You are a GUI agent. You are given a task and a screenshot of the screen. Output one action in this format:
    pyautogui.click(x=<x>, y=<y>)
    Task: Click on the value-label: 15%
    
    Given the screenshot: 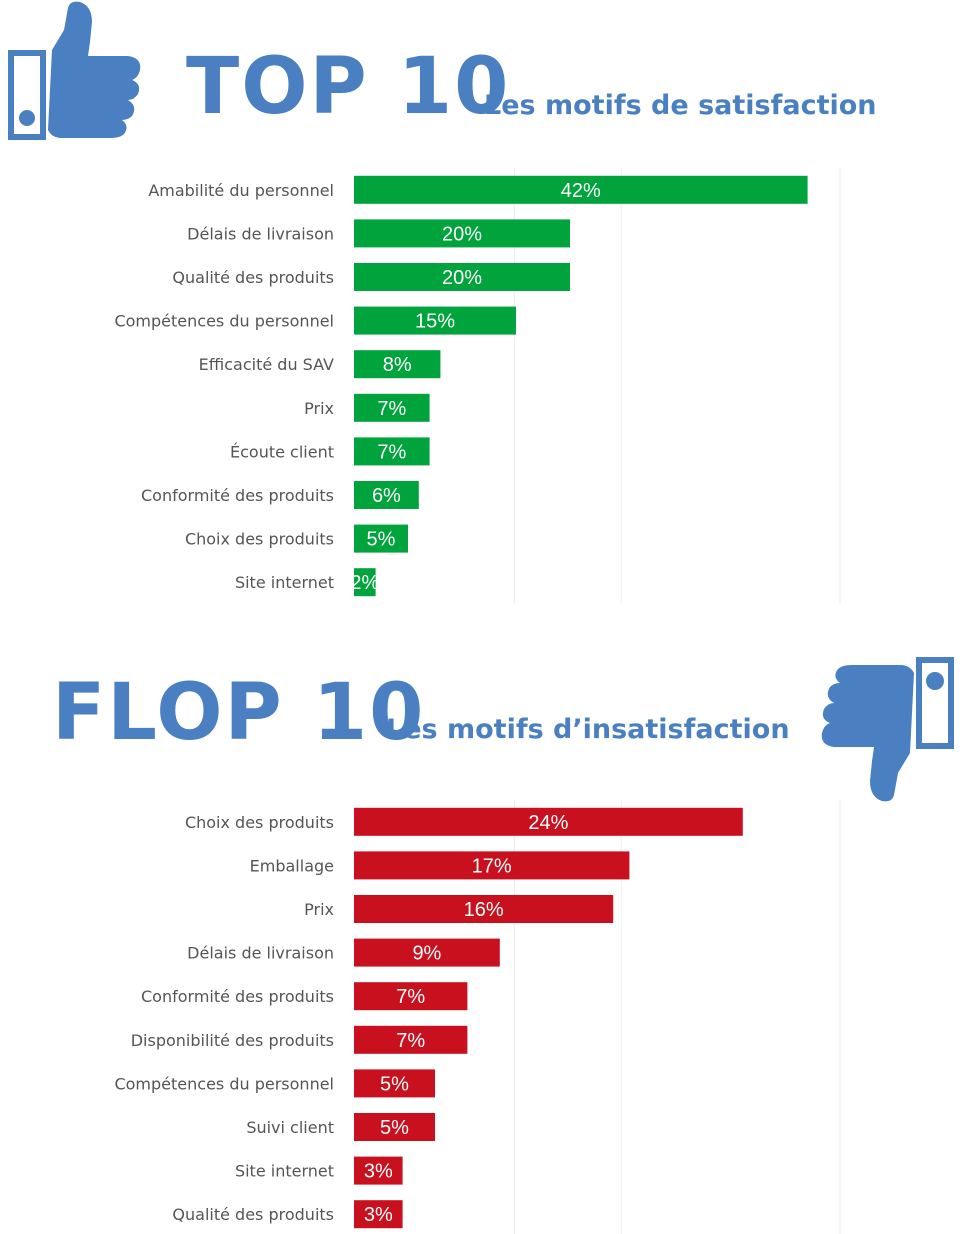 What is the action you would take?
    pyautogui.click(x=435, y=322)
    